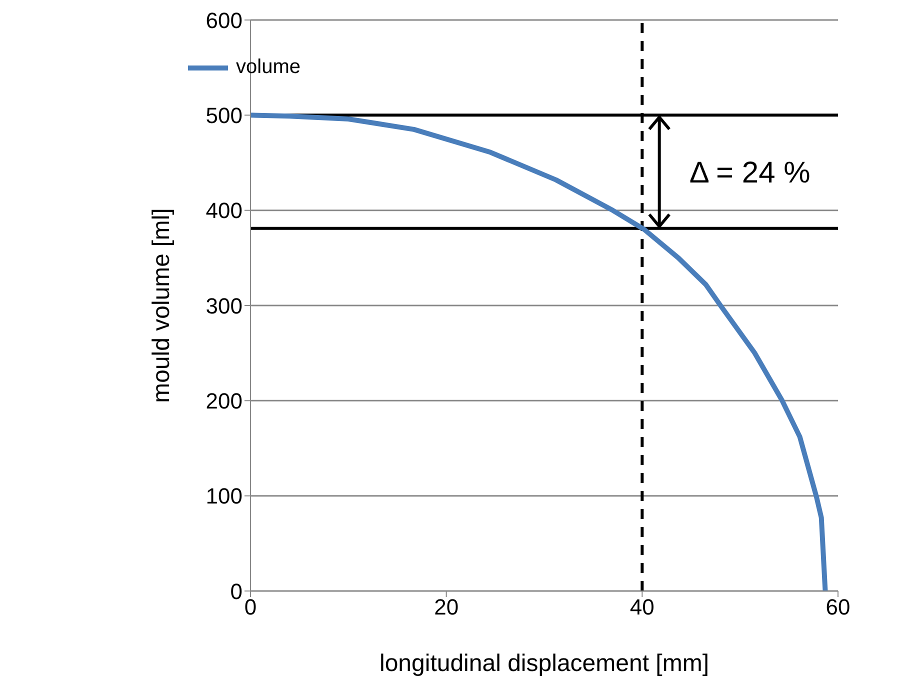 Image resolution: width=924 pixels, height=699 pixels. Describe the element at coordinates (162, 305) in the screenshot. I see `y-axis-title: mould volume [ml]` at that location.